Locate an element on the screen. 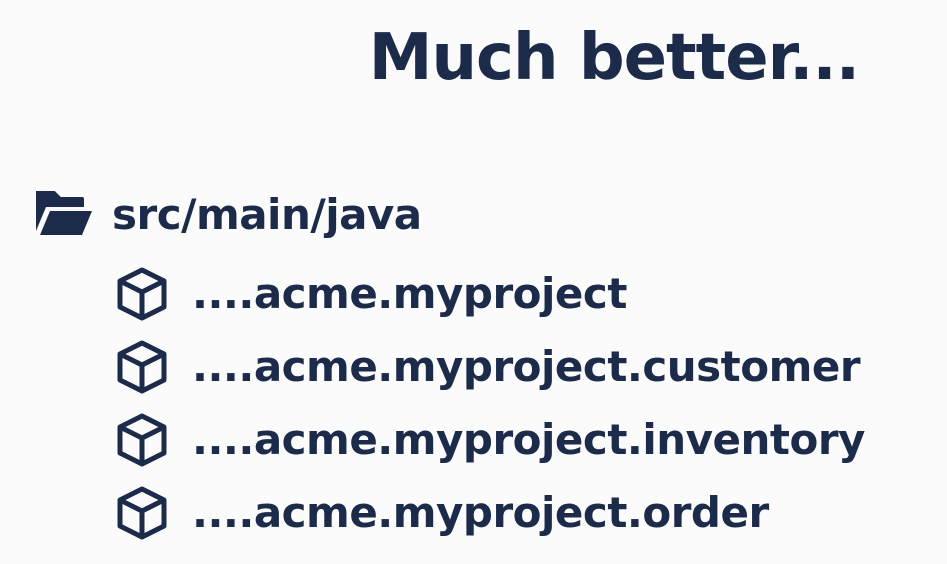 This screenshot has height=564, width=947. package-item: ....acme.myproject is located at coordinates (489, 293).